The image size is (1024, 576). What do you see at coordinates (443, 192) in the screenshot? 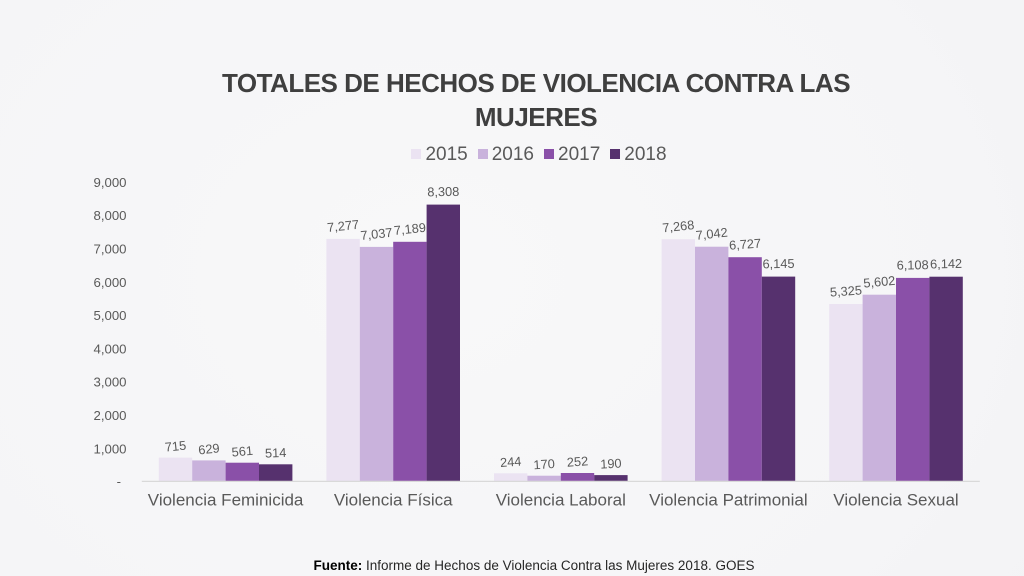
I see `svg-text: 8,308` at bounding box center [443, 192].